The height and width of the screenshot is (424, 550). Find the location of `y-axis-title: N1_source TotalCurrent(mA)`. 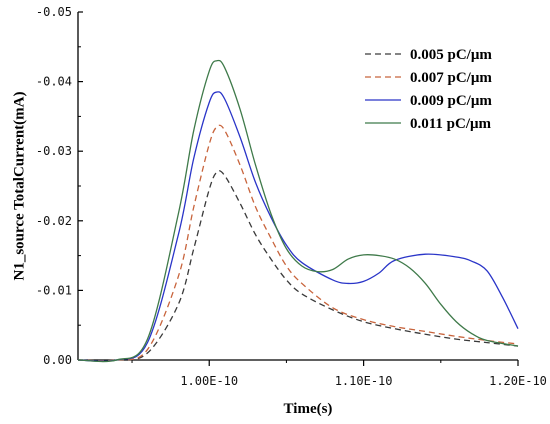

y-axis-title: N1_source TotalCurrent(mA) is located at coordinates (19, 185).